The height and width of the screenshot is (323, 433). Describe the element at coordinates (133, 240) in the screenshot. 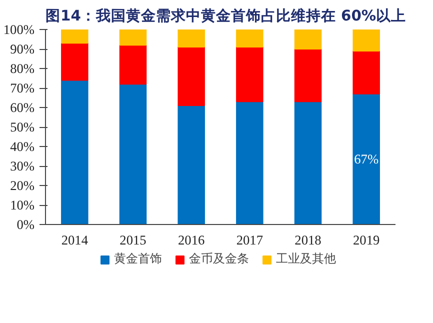

I see `x-tick-label: 2015` at that location.